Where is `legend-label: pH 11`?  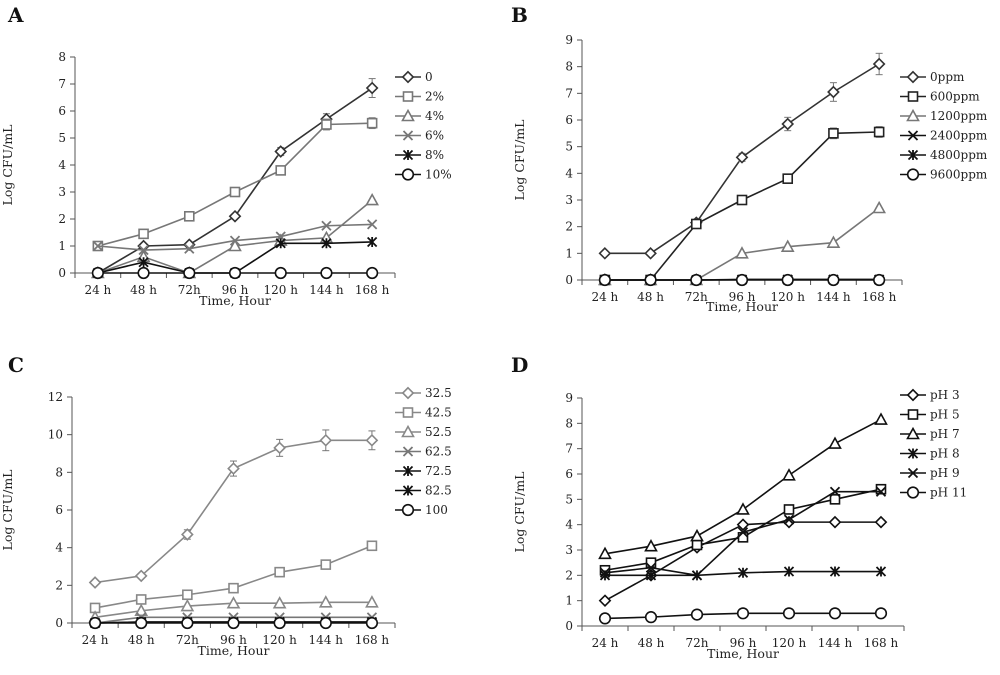
legend-label: pH 11 is located at coordinates (948, 493).